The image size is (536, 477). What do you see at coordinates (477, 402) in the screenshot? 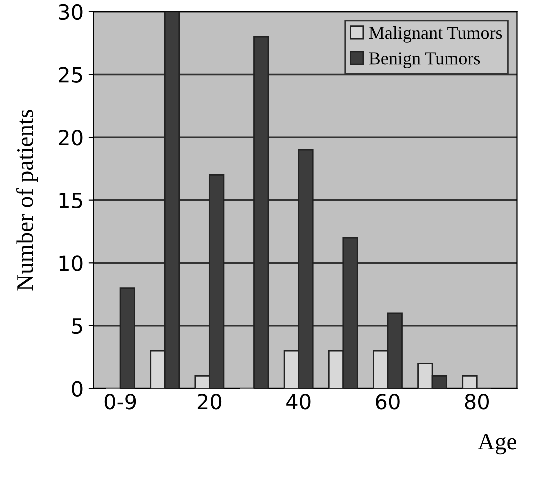
I see `x-tick-label: 80` at bounding box center [477, 402].